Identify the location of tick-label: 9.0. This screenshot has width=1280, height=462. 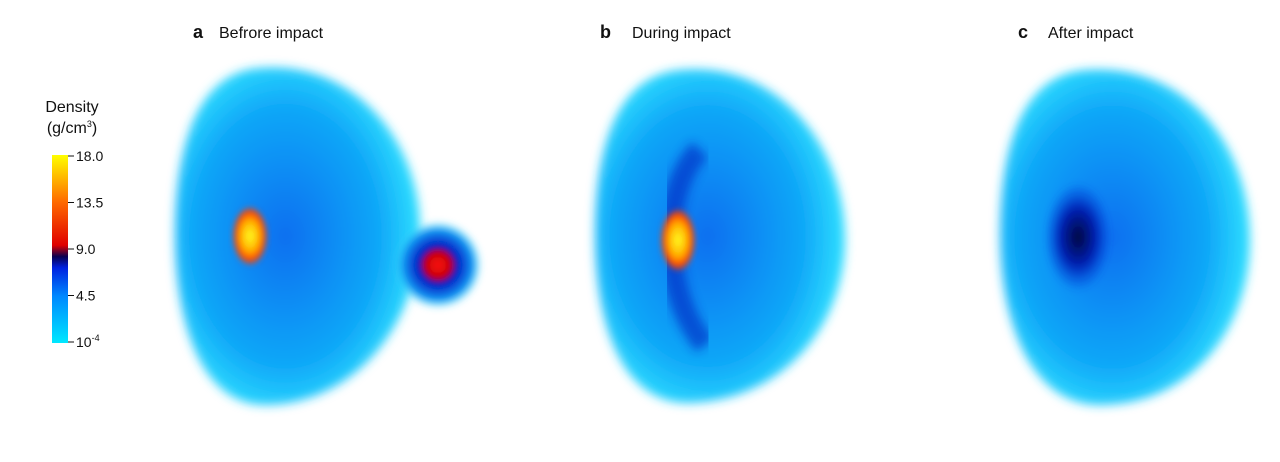
(86, 249).